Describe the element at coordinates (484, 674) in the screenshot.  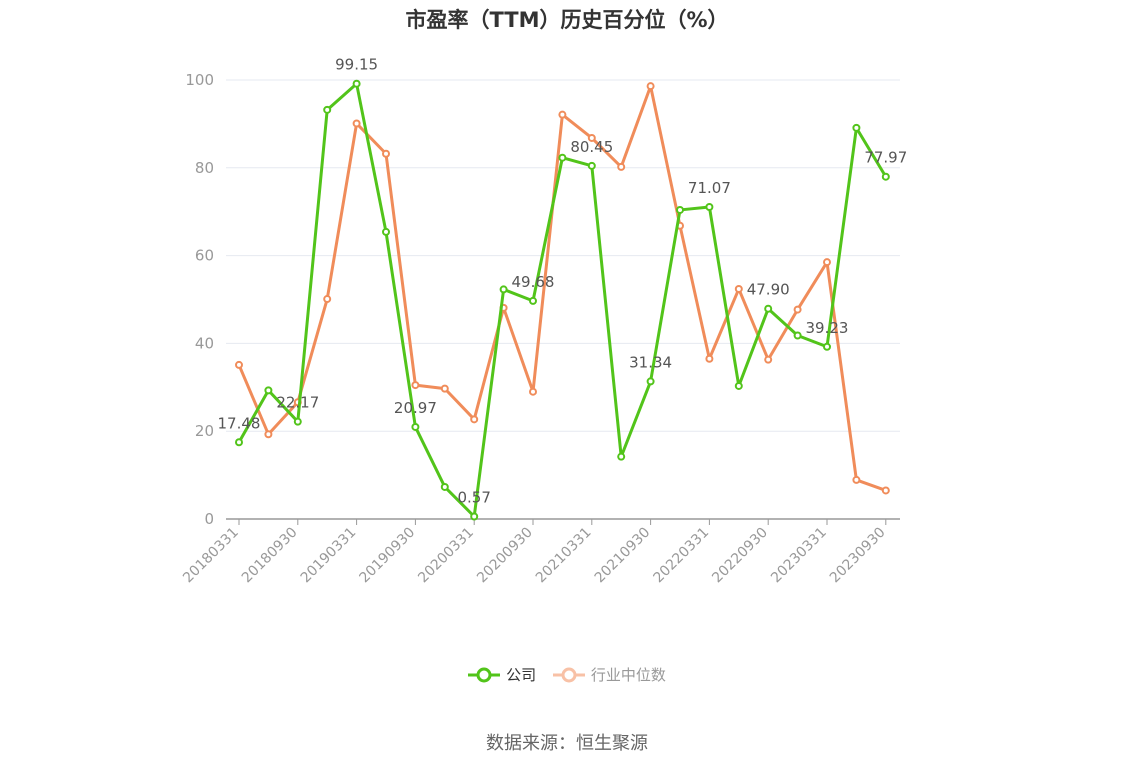
I see `legend-company-marker` at that location.